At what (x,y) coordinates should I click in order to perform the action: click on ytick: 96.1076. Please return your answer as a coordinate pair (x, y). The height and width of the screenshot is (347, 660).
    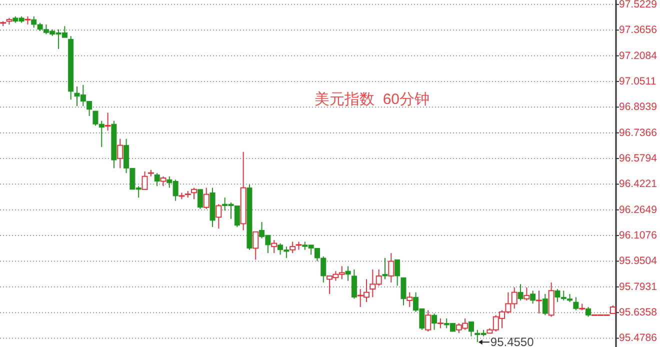
    Looking at the image, I should click on (638, 236).